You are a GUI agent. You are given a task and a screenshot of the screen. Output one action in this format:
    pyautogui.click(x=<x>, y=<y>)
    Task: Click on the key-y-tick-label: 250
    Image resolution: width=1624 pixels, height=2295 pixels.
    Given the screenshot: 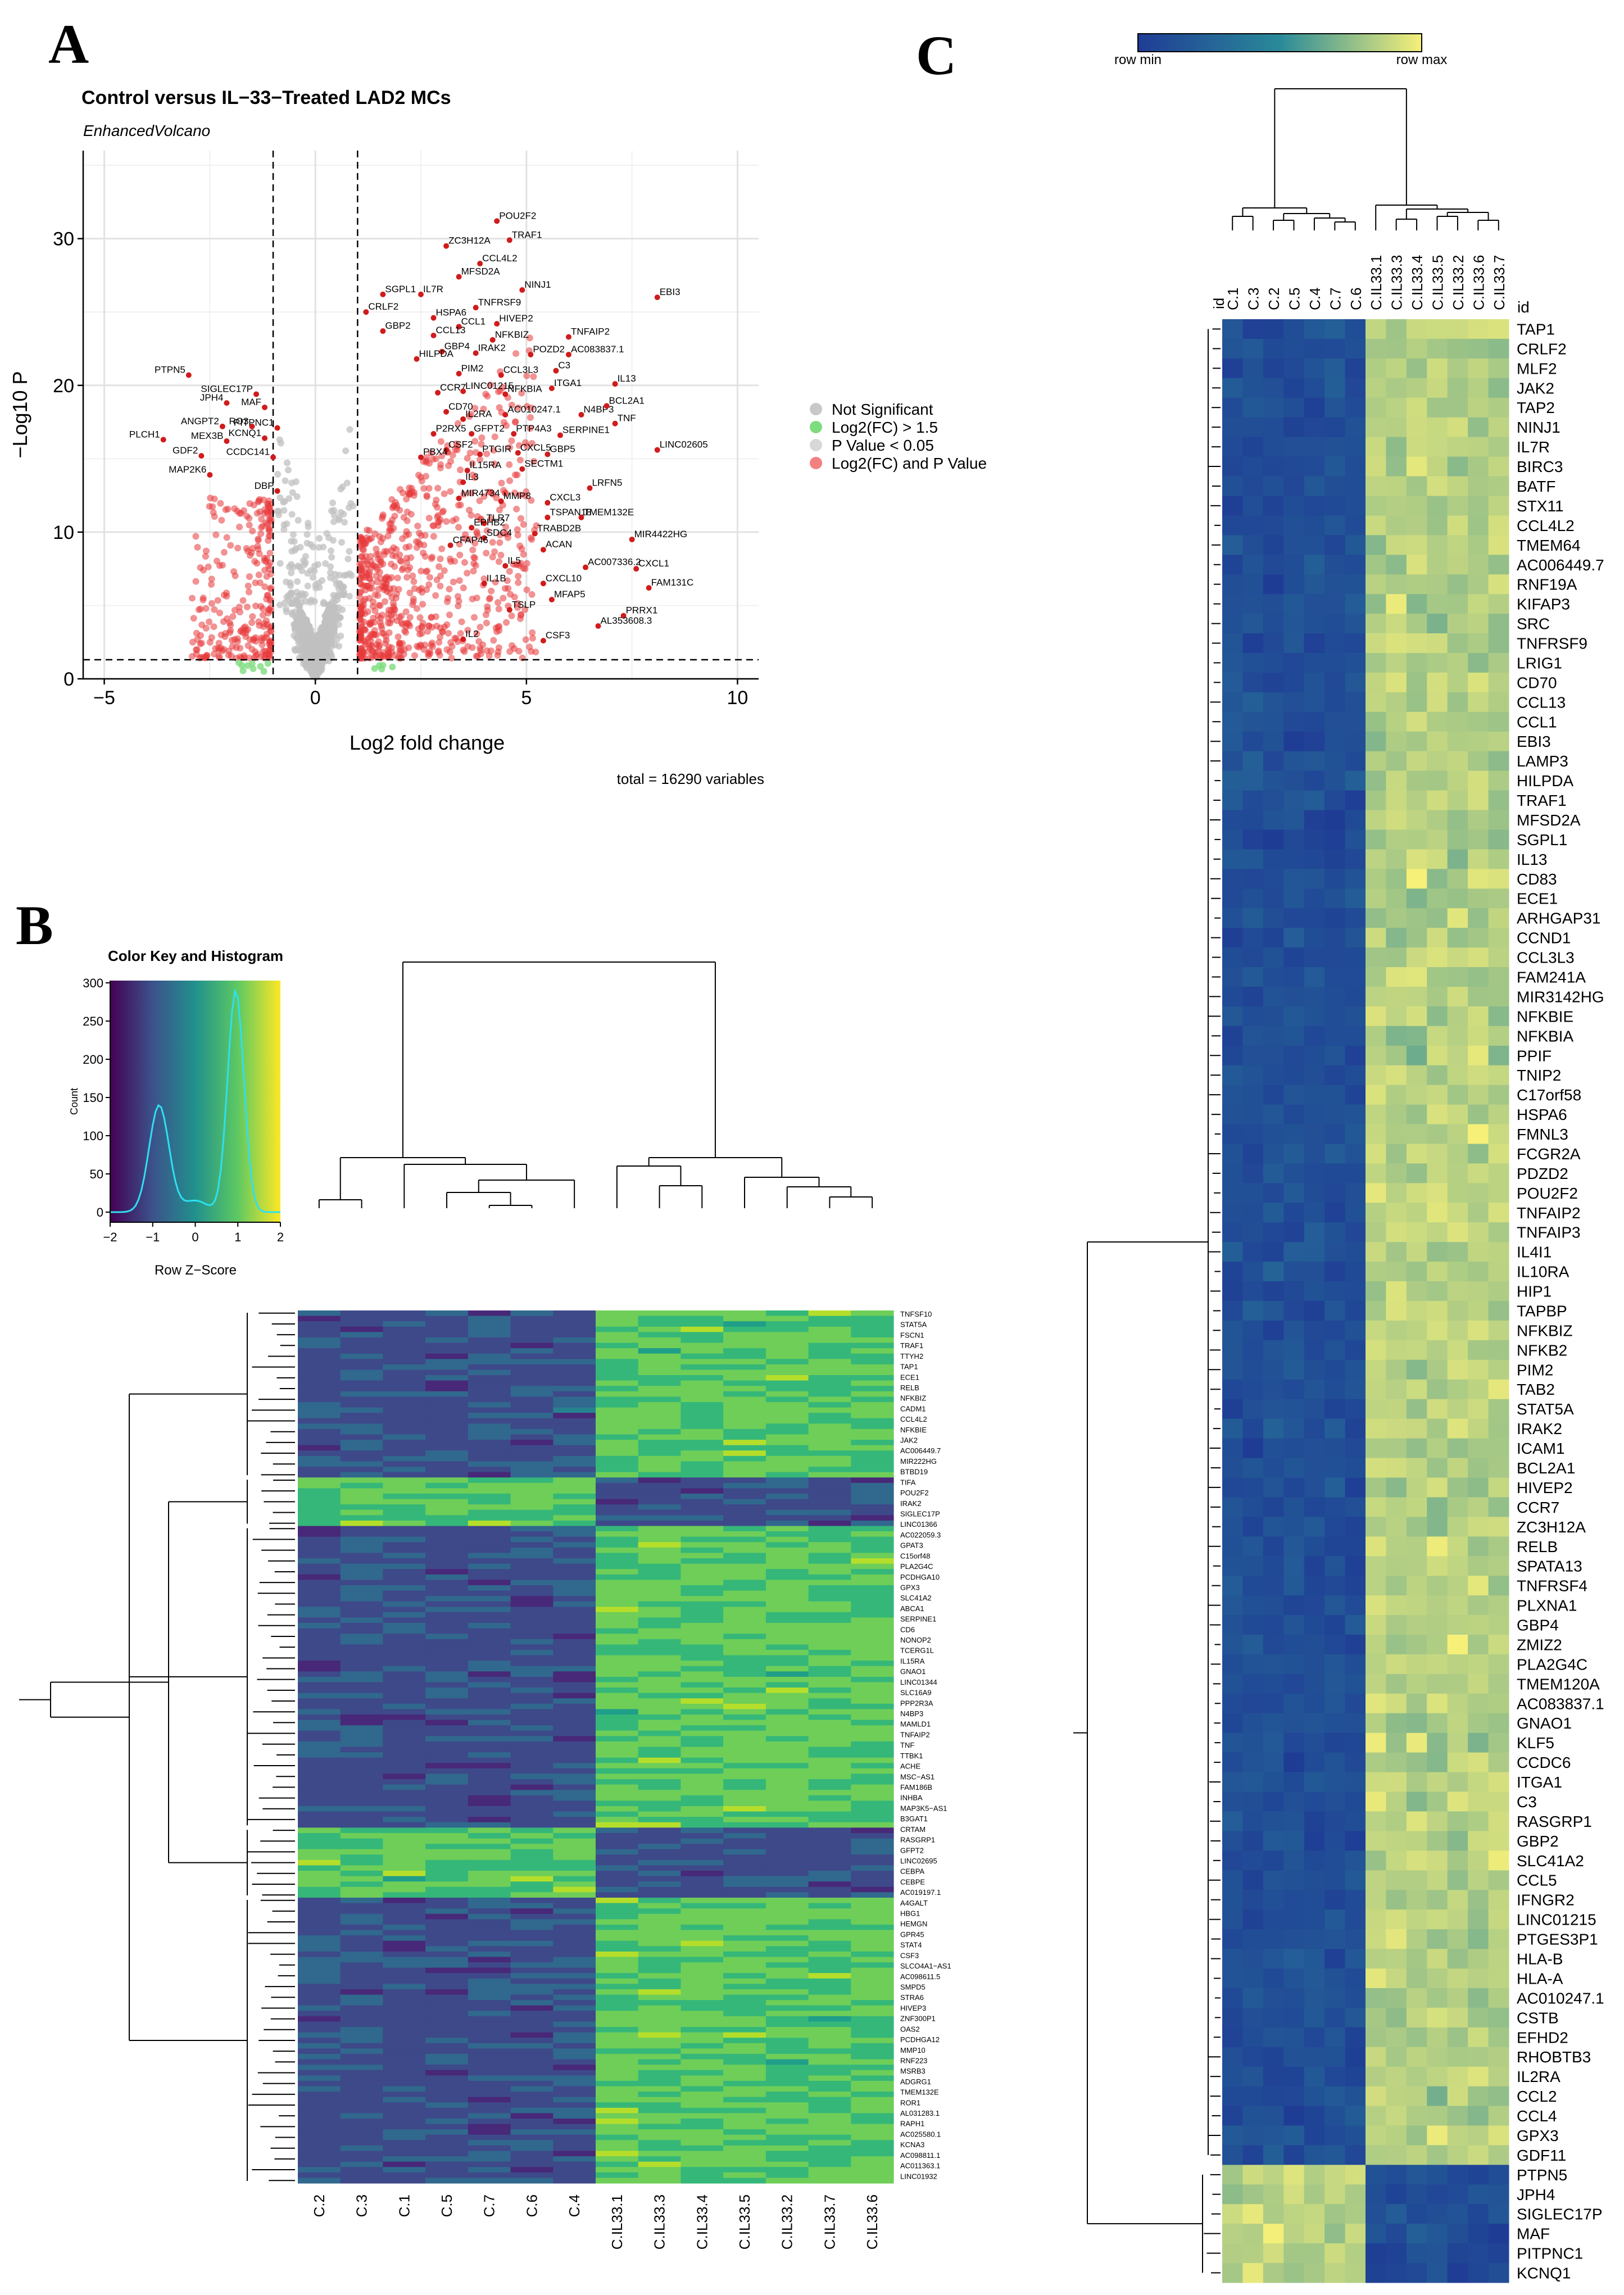 What is the action you would take?
    pyautogui.click(x=93, y=1021)
    